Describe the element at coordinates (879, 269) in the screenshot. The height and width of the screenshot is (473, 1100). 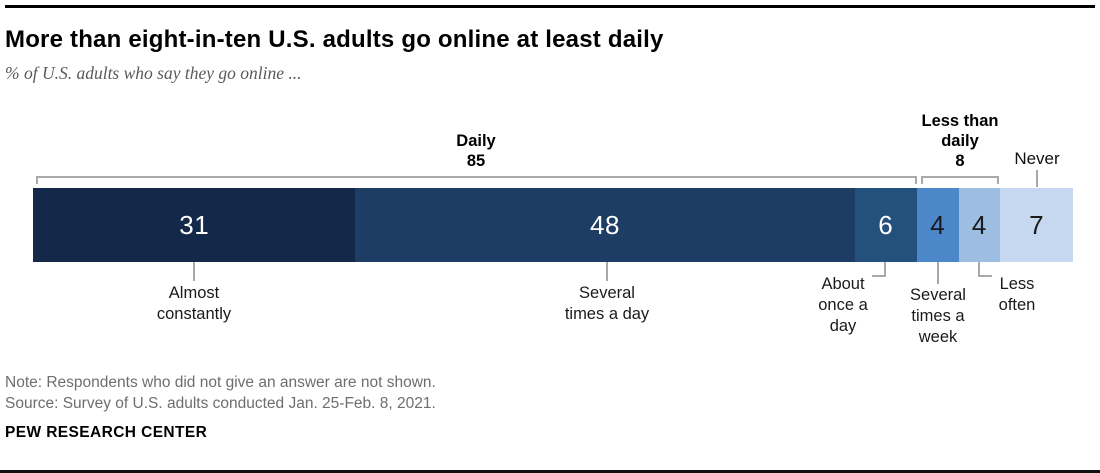
I see `about-once-a-day-connector-elbow` at that location.